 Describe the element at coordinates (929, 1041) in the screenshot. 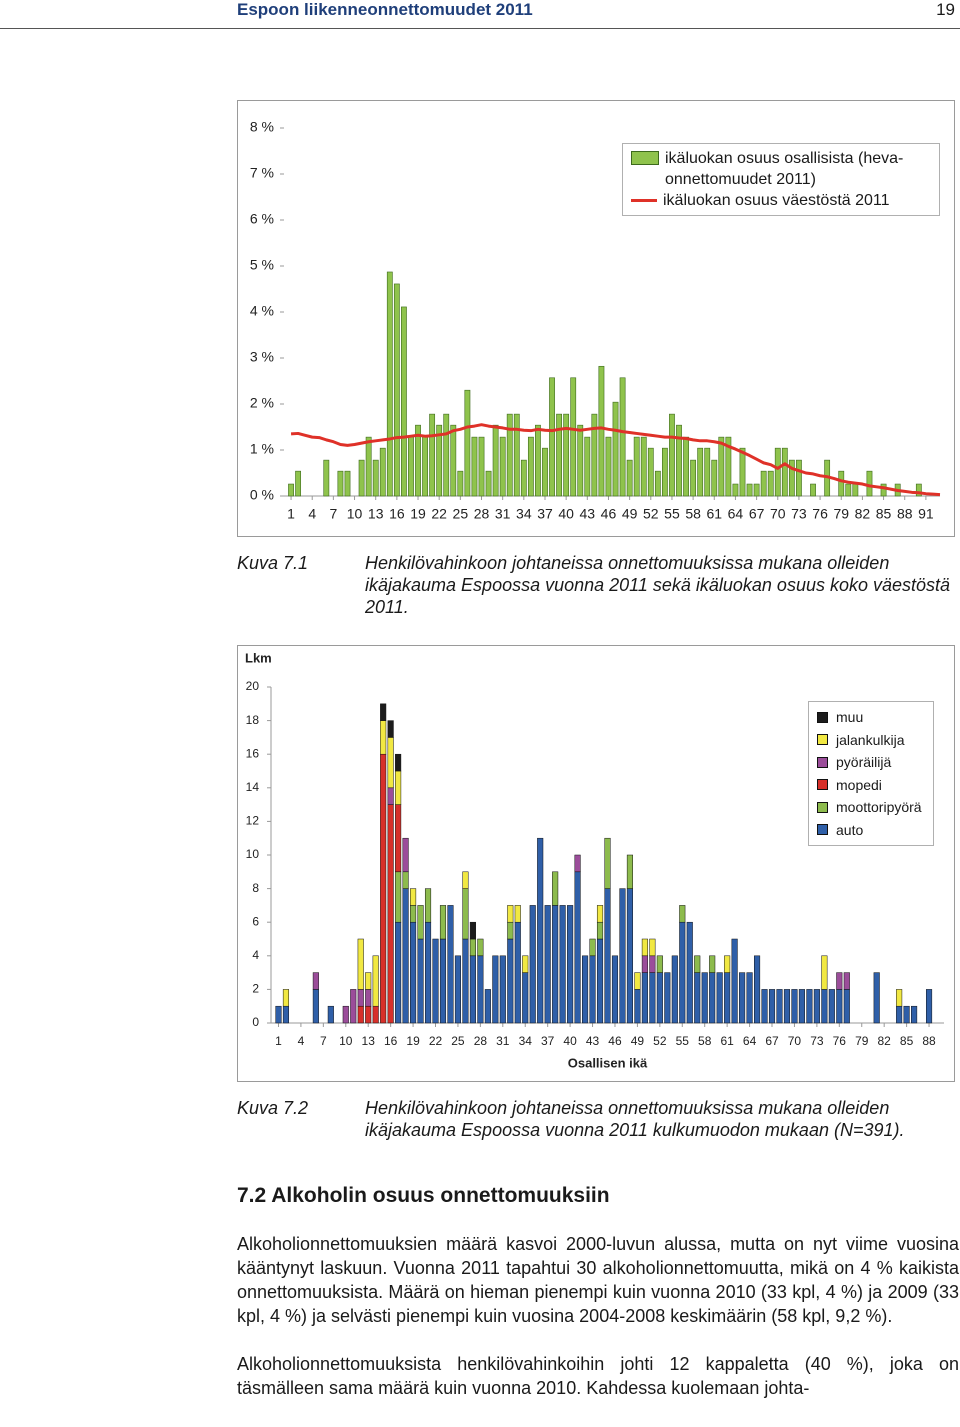

I see `x-tick-label: 88` at that location.